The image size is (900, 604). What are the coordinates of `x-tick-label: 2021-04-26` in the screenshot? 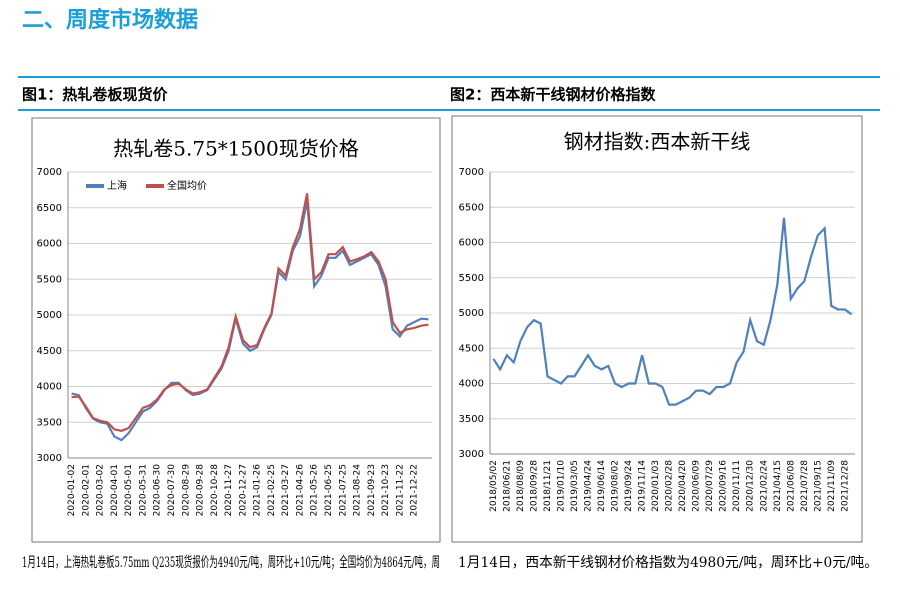 It's located at (300, 490).